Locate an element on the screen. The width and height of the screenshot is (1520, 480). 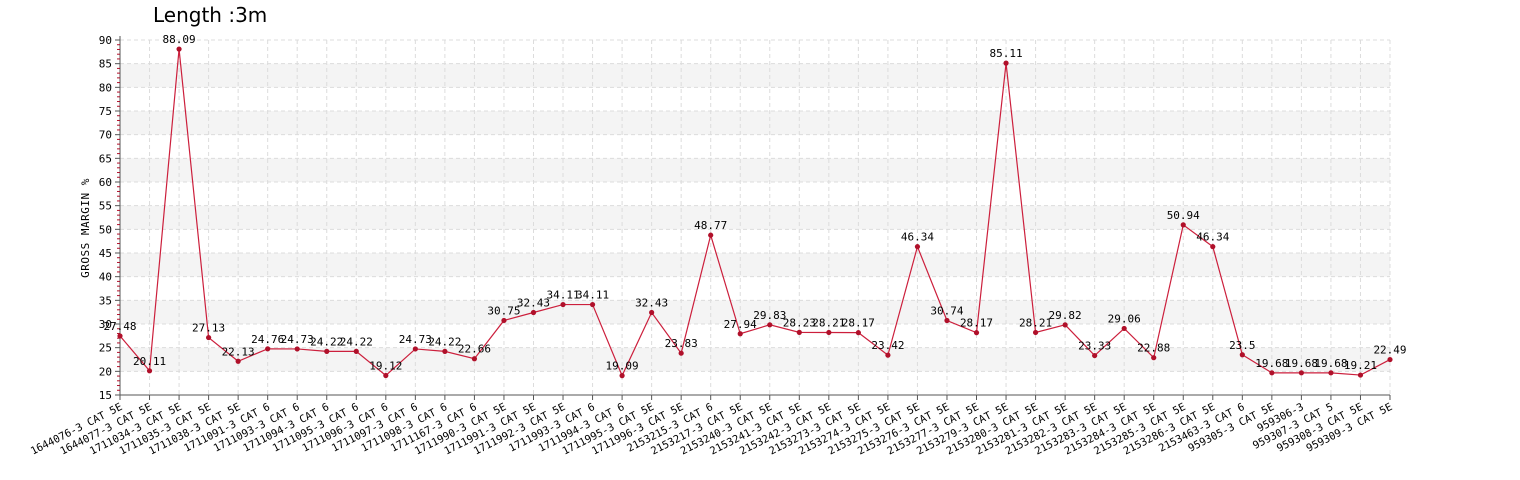
data-label: 22.49 is located at coordinates (1389, 350).